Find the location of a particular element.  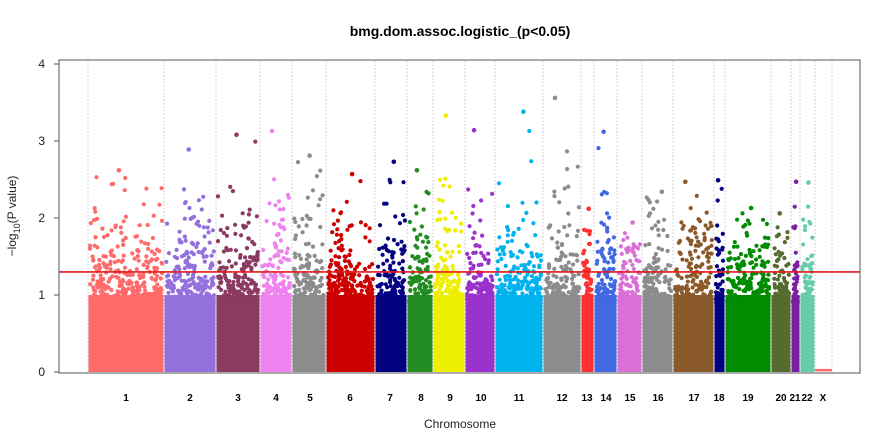

chromosome-2-top-point is located at coordinates (188, 149).